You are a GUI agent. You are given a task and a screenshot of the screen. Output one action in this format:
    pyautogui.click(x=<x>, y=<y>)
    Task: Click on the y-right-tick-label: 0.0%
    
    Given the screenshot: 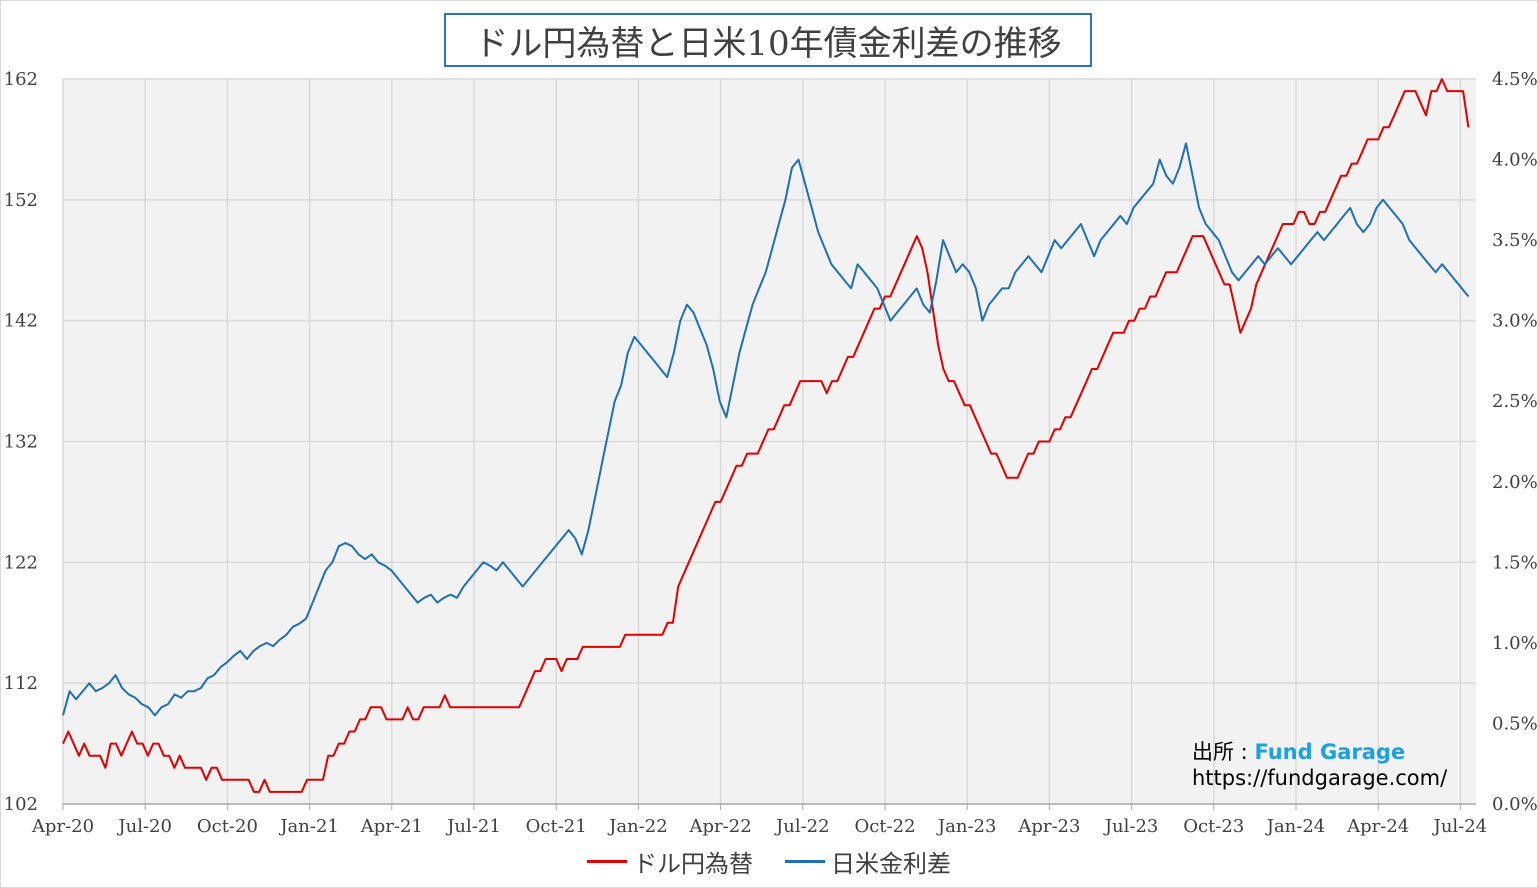 What is the action you would take?
    pyautogui.click(x=1515, y=804)
    